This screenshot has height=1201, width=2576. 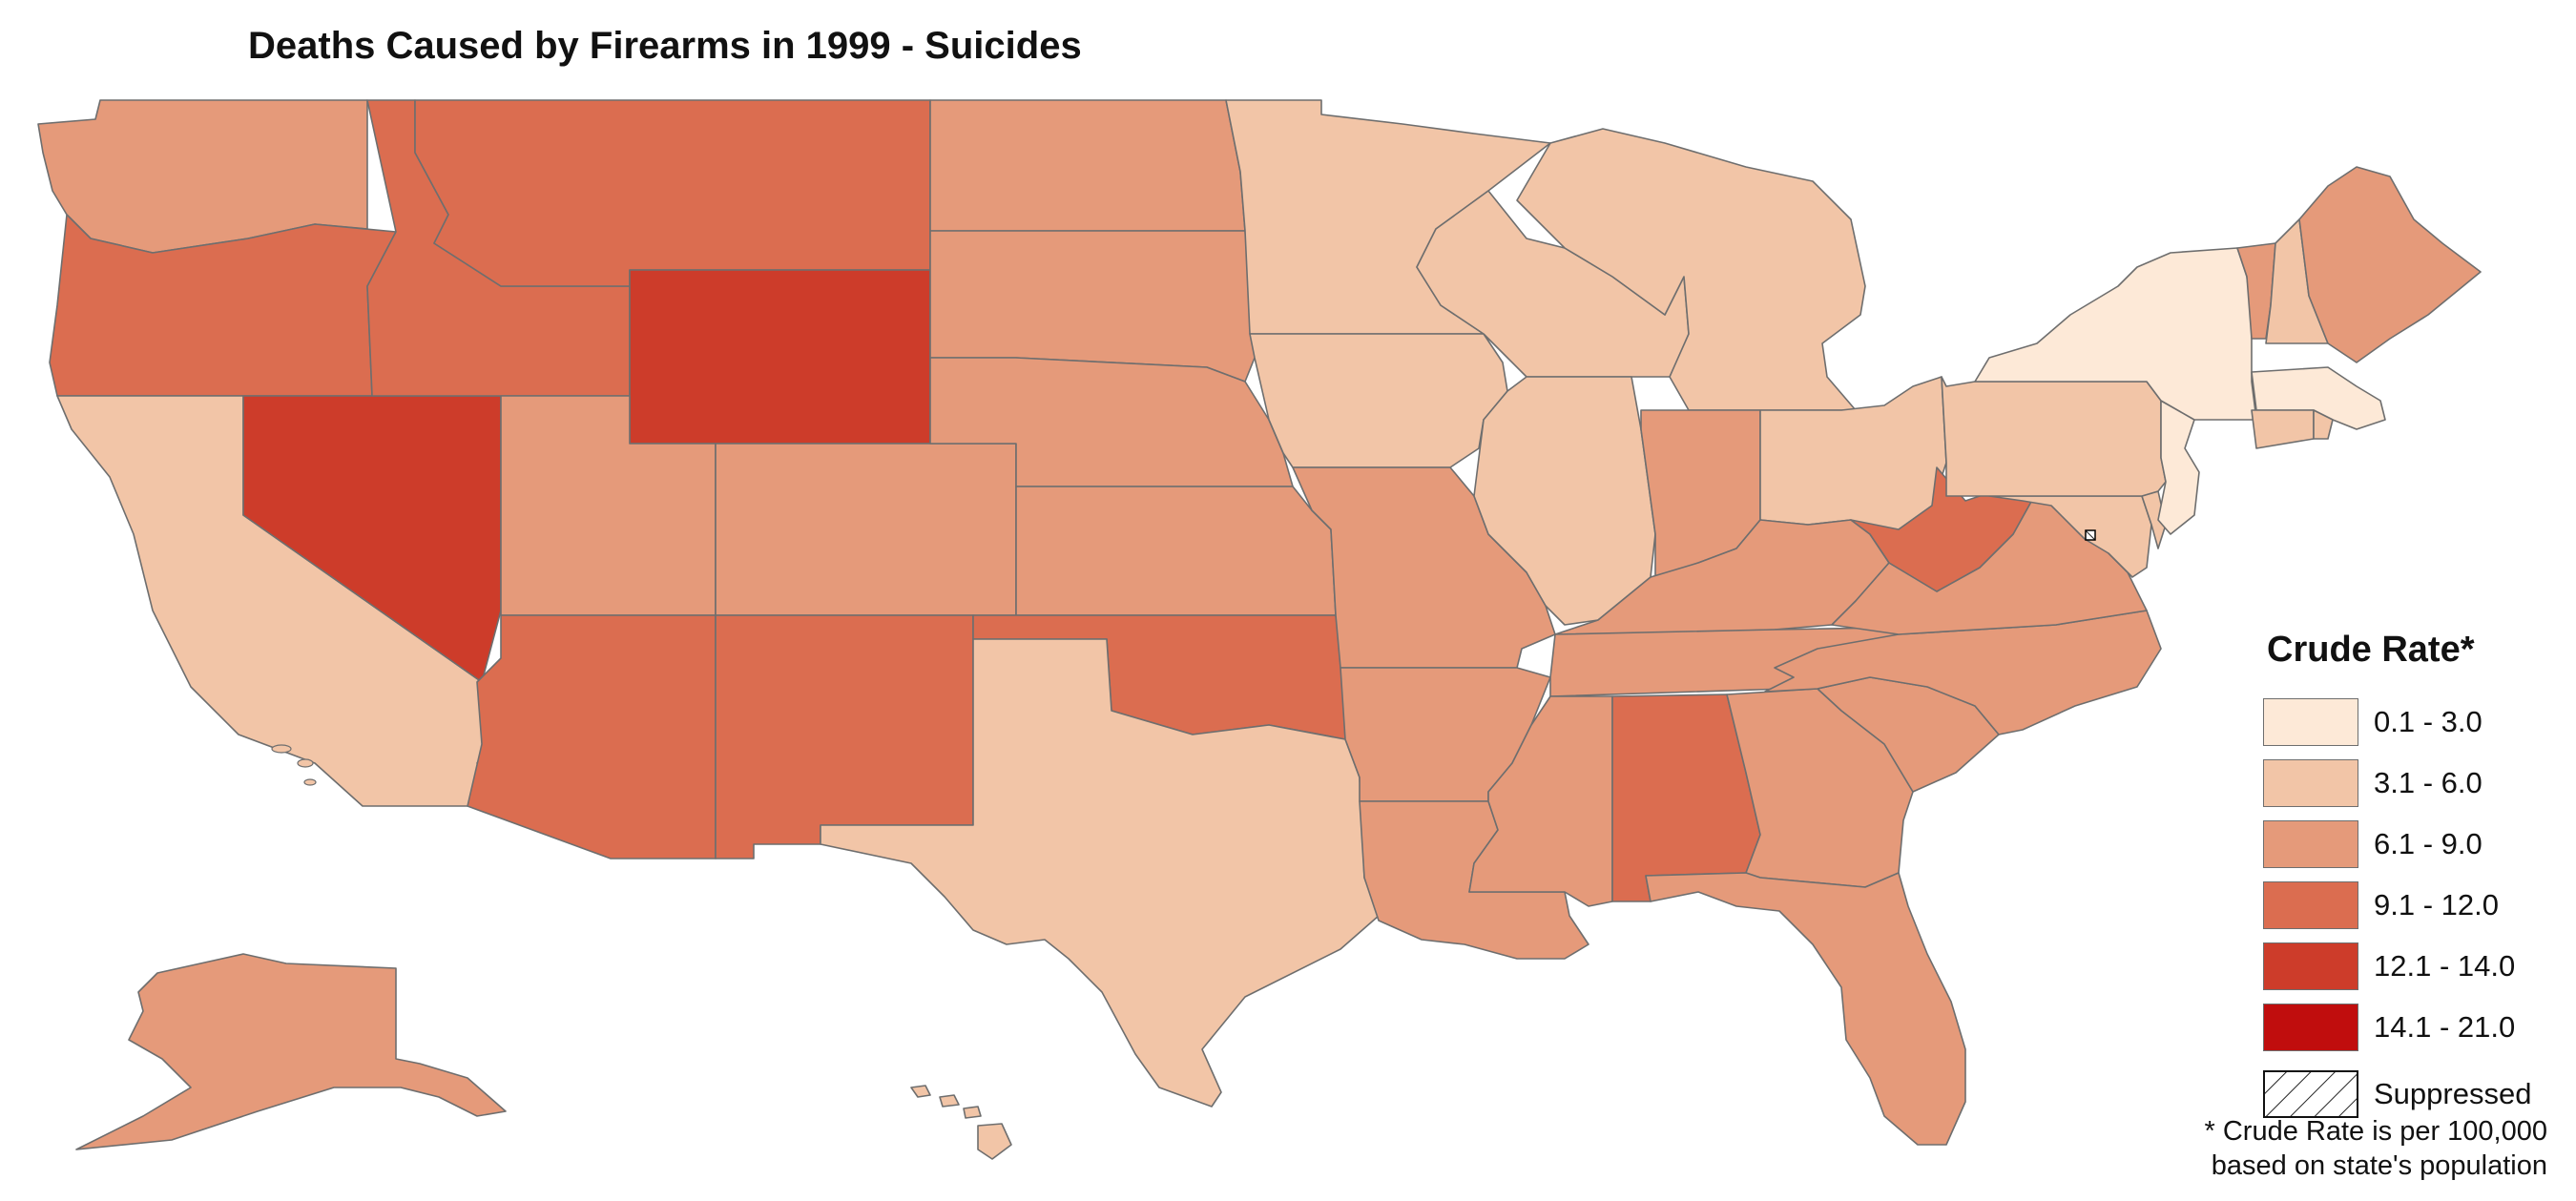 I want to click on california-islands, so click(x=294, y=765).